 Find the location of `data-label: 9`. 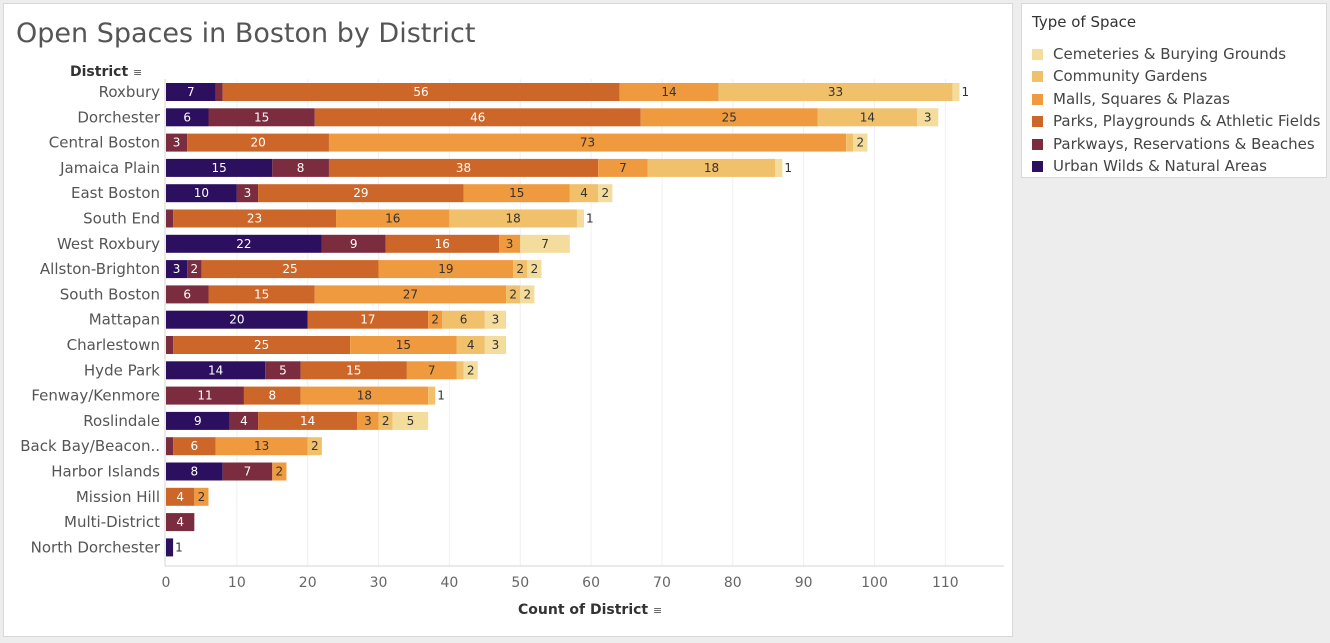

data-label: 9 is located at coordinates (198, 421).